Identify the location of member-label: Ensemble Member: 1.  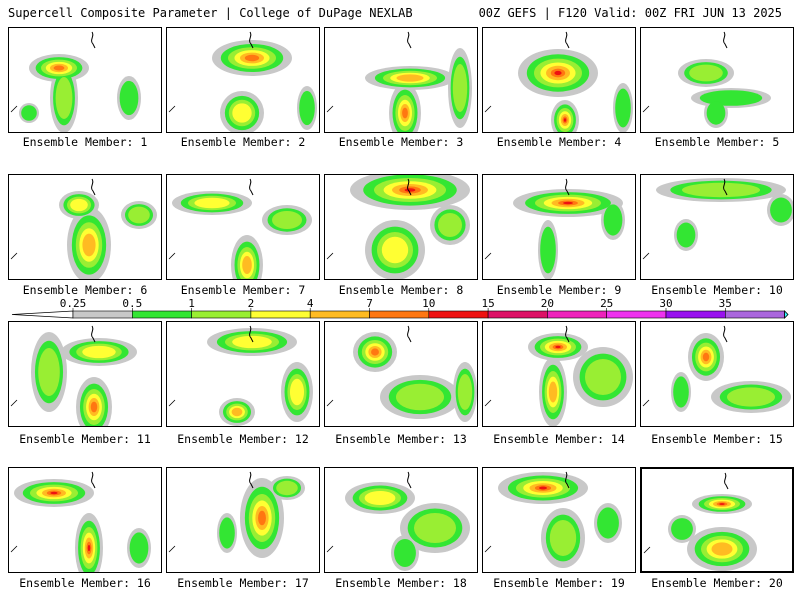
(85, 142).